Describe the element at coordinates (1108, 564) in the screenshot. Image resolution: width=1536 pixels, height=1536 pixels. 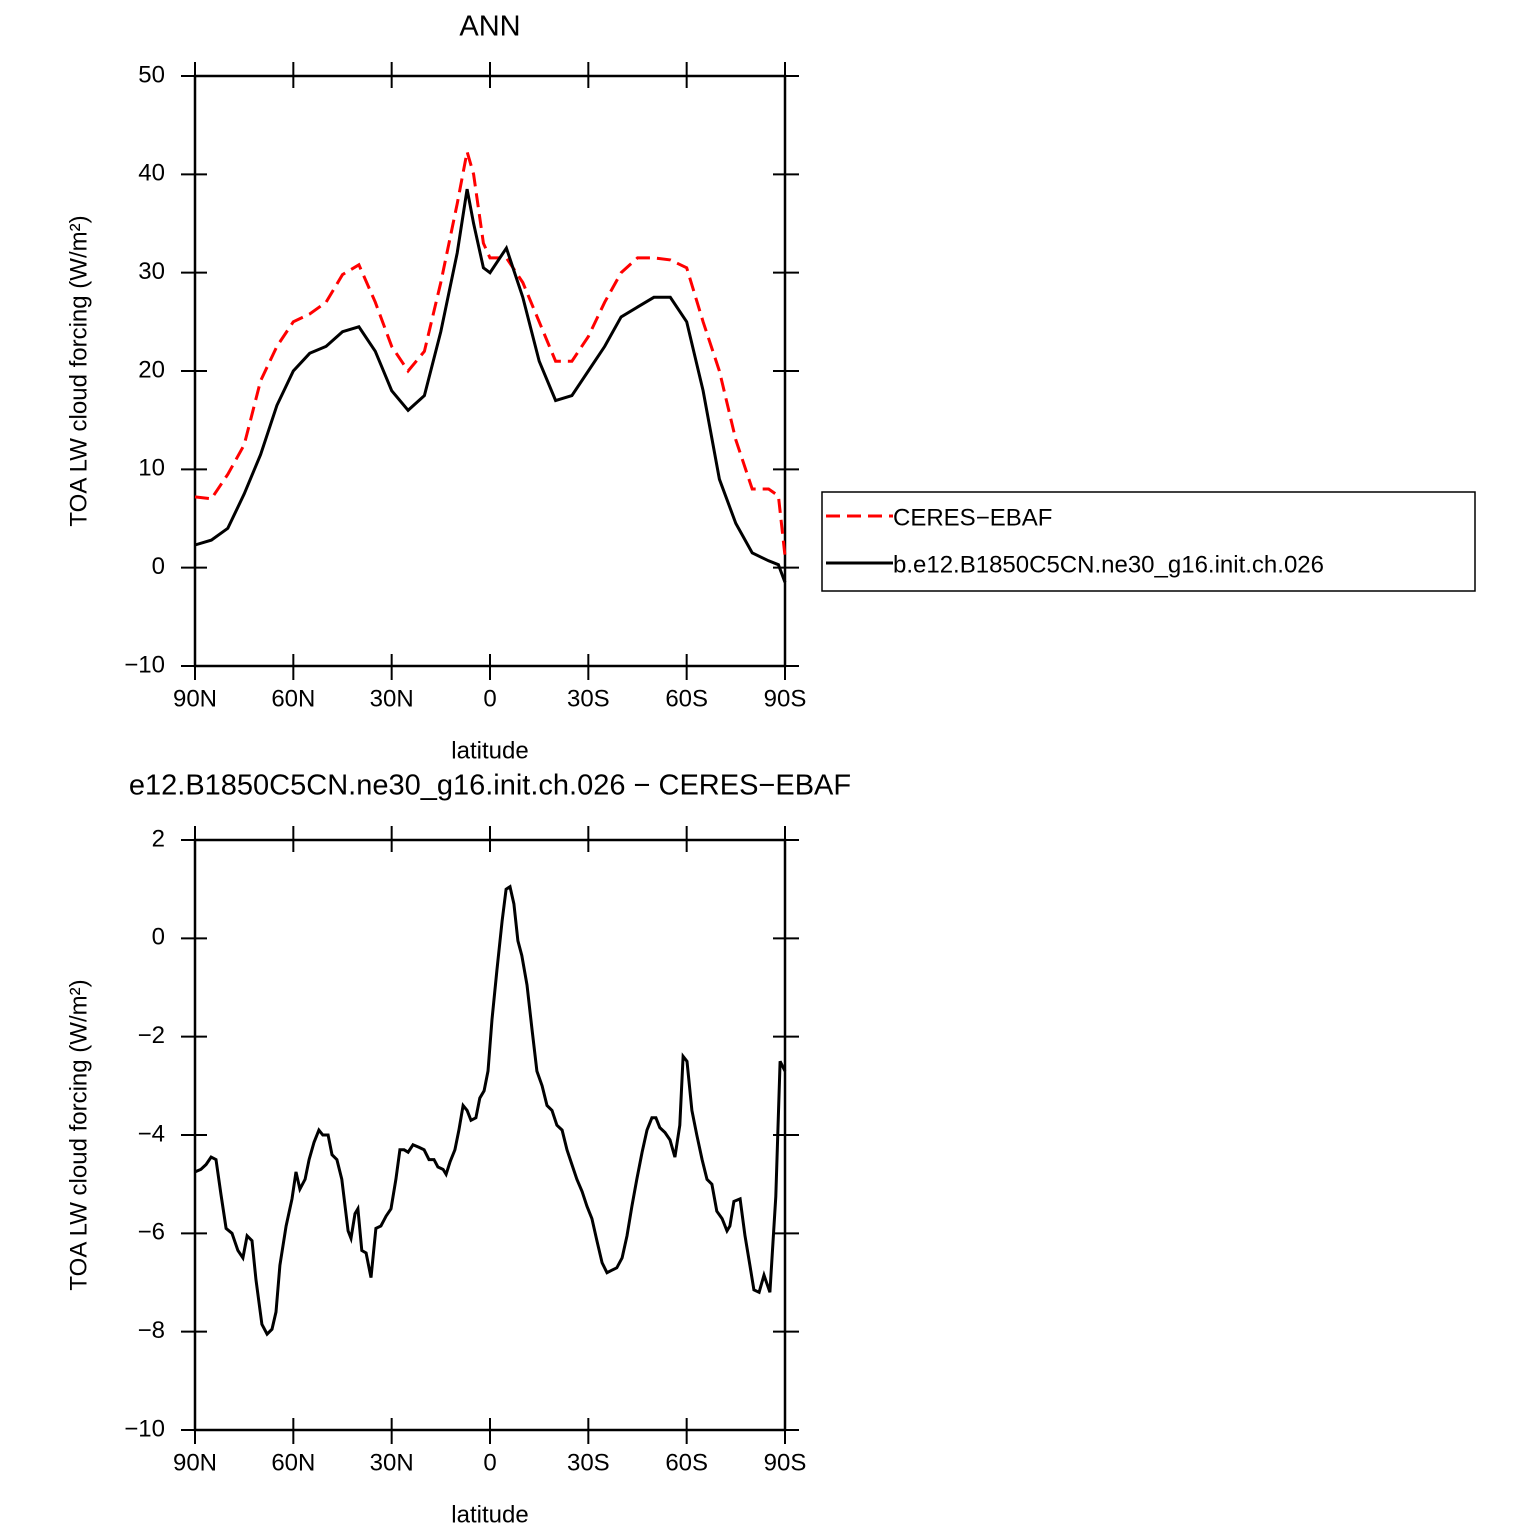
I see `legend-label: b.e12.B1850C5CN.ne30_g16.init.ch.026` at that location.